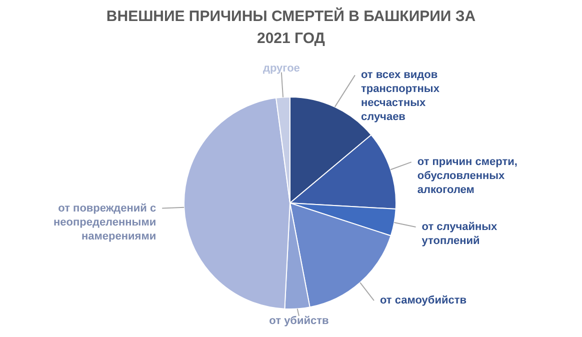 The image size is (582, 337). What do you see at coordinates (291, 27) in the screenshot?
I see `chart-title: ВНЕШНИЕ ПРИЧИНЫ СМЕРТЕЙ В БАШКИРИИ ЗА 2021 ГОД` at bounding box center [291, 27].